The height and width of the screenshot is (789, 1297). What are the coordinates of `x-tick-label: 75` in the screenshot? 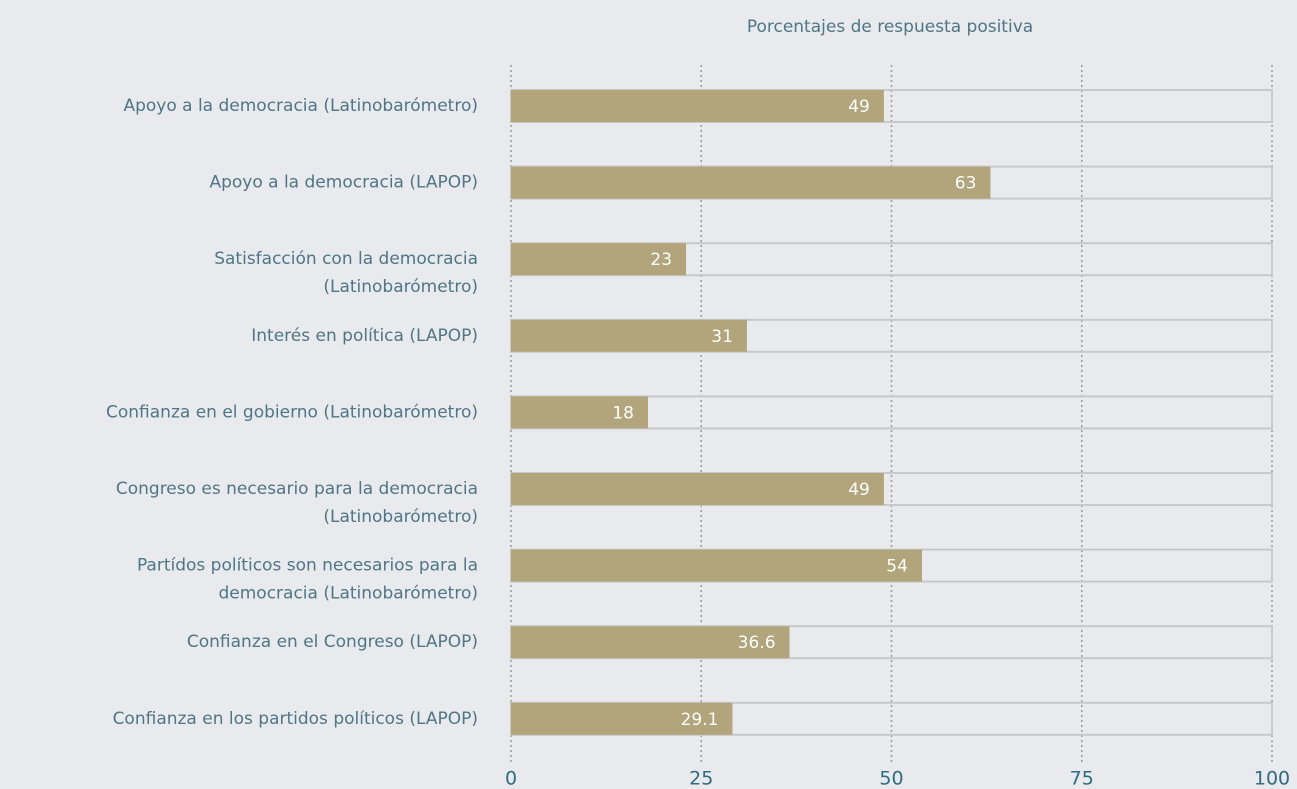 It's located at (1082, 778).